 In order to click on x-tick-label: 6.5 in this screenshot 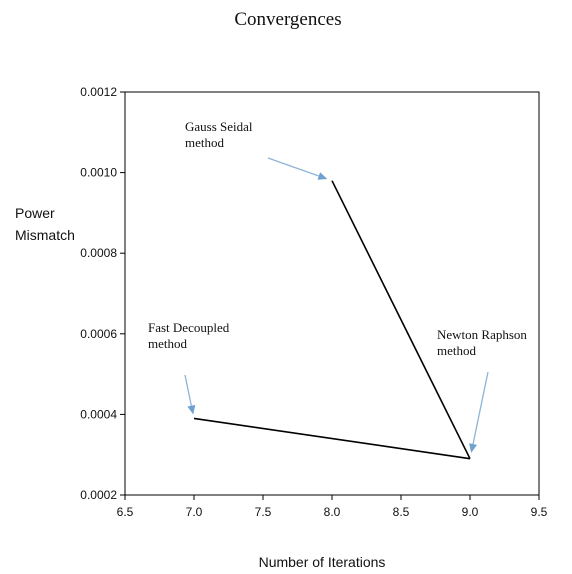, I will do `click(125, 512)`.